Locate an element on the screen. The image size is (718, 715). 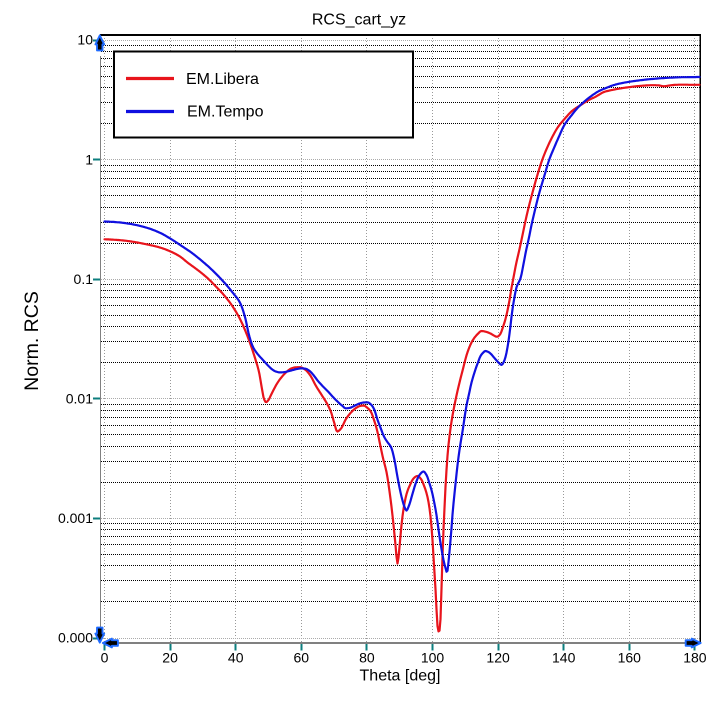
svg-text: 0.001 is located at coordinates (75, 518).